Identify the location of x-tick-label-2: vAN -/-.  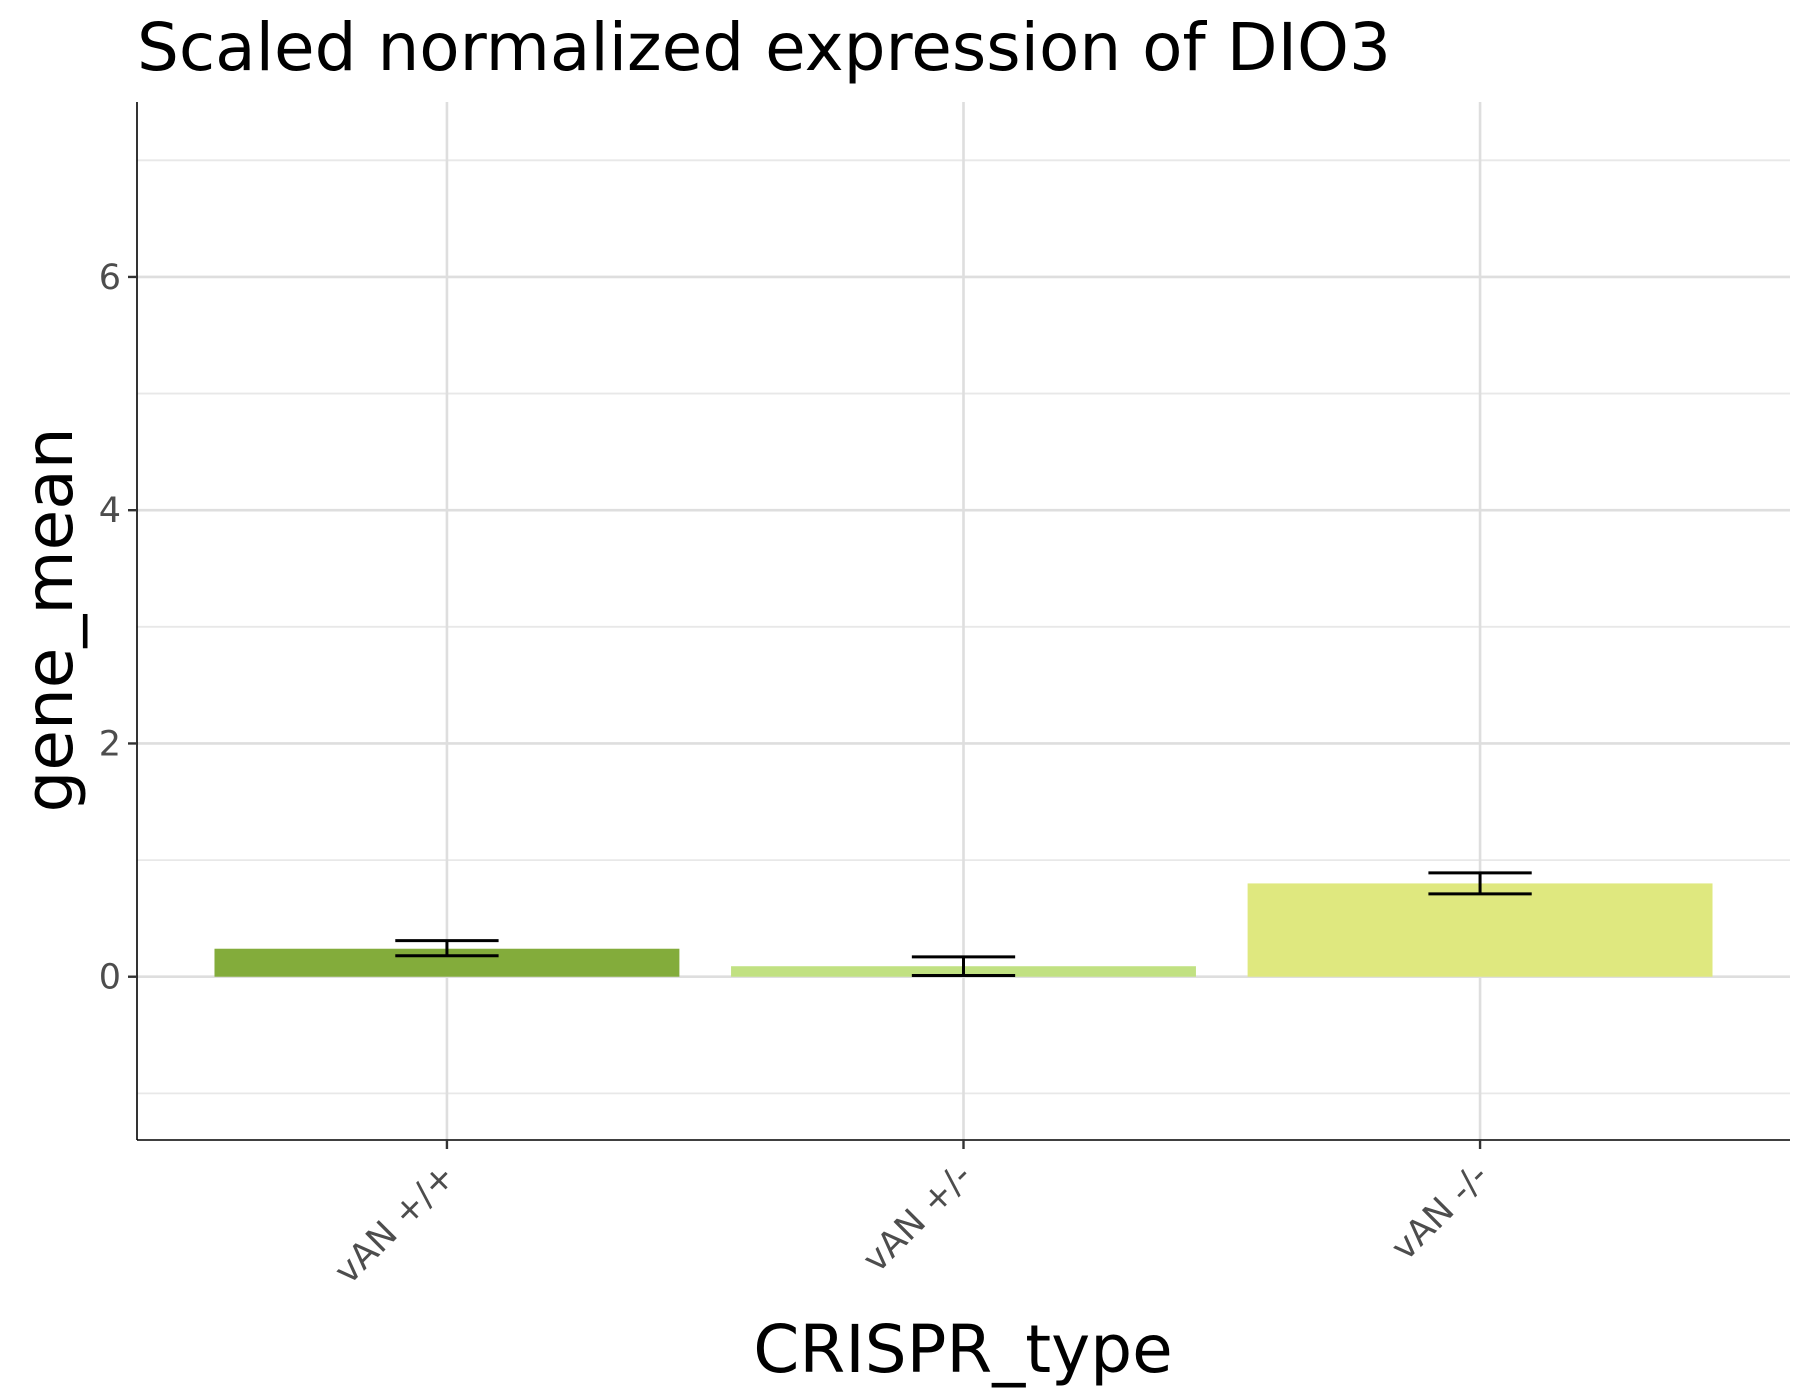
(1440, 1212).